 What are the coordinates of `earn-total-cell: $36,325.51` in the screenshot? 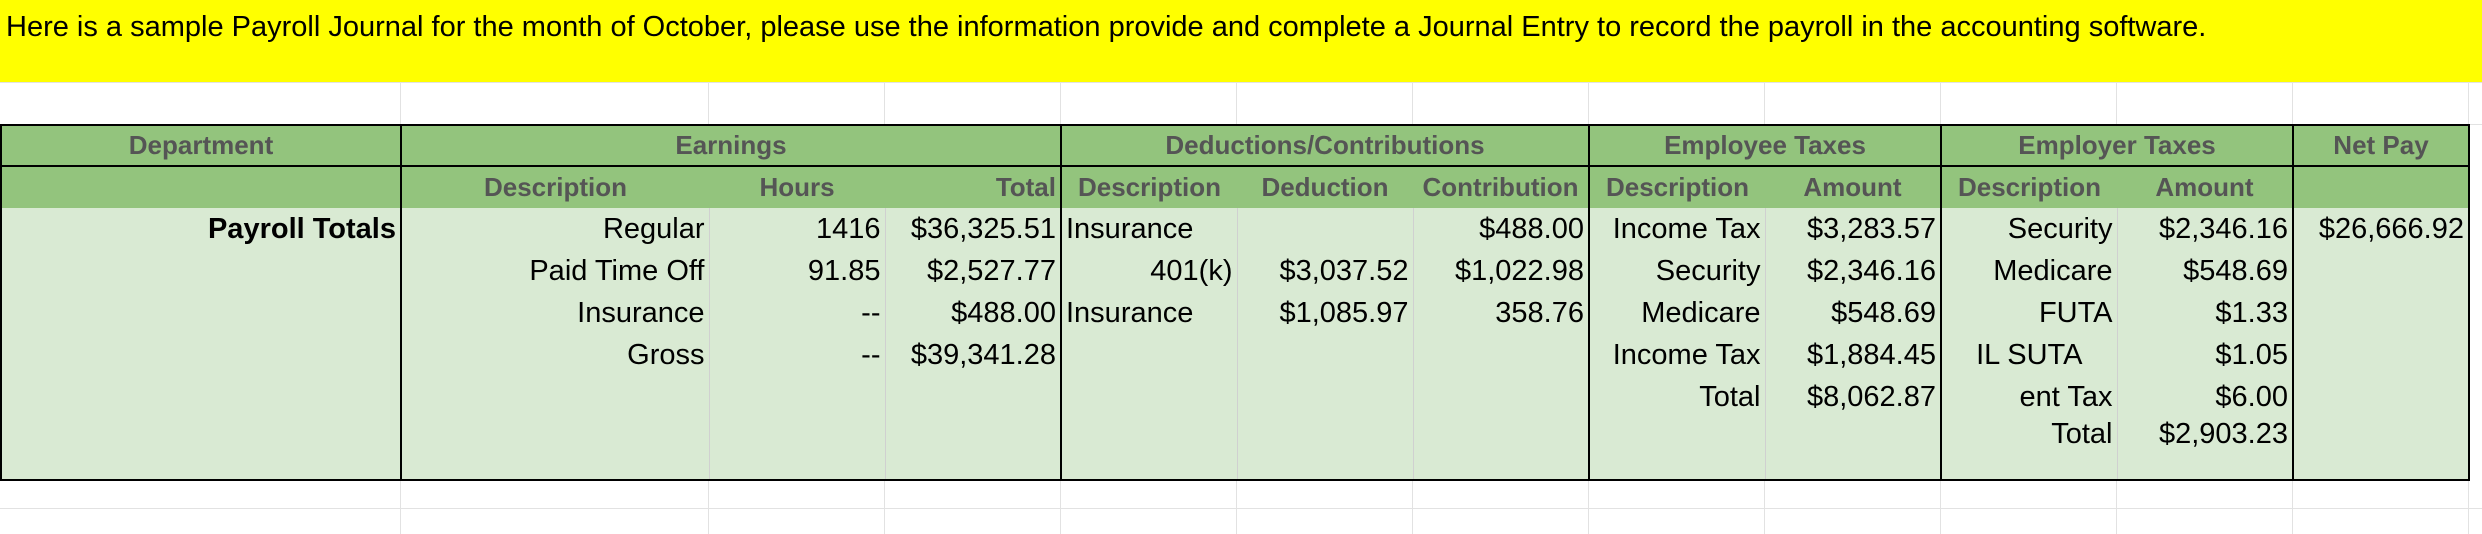 It's located at (972, 229).